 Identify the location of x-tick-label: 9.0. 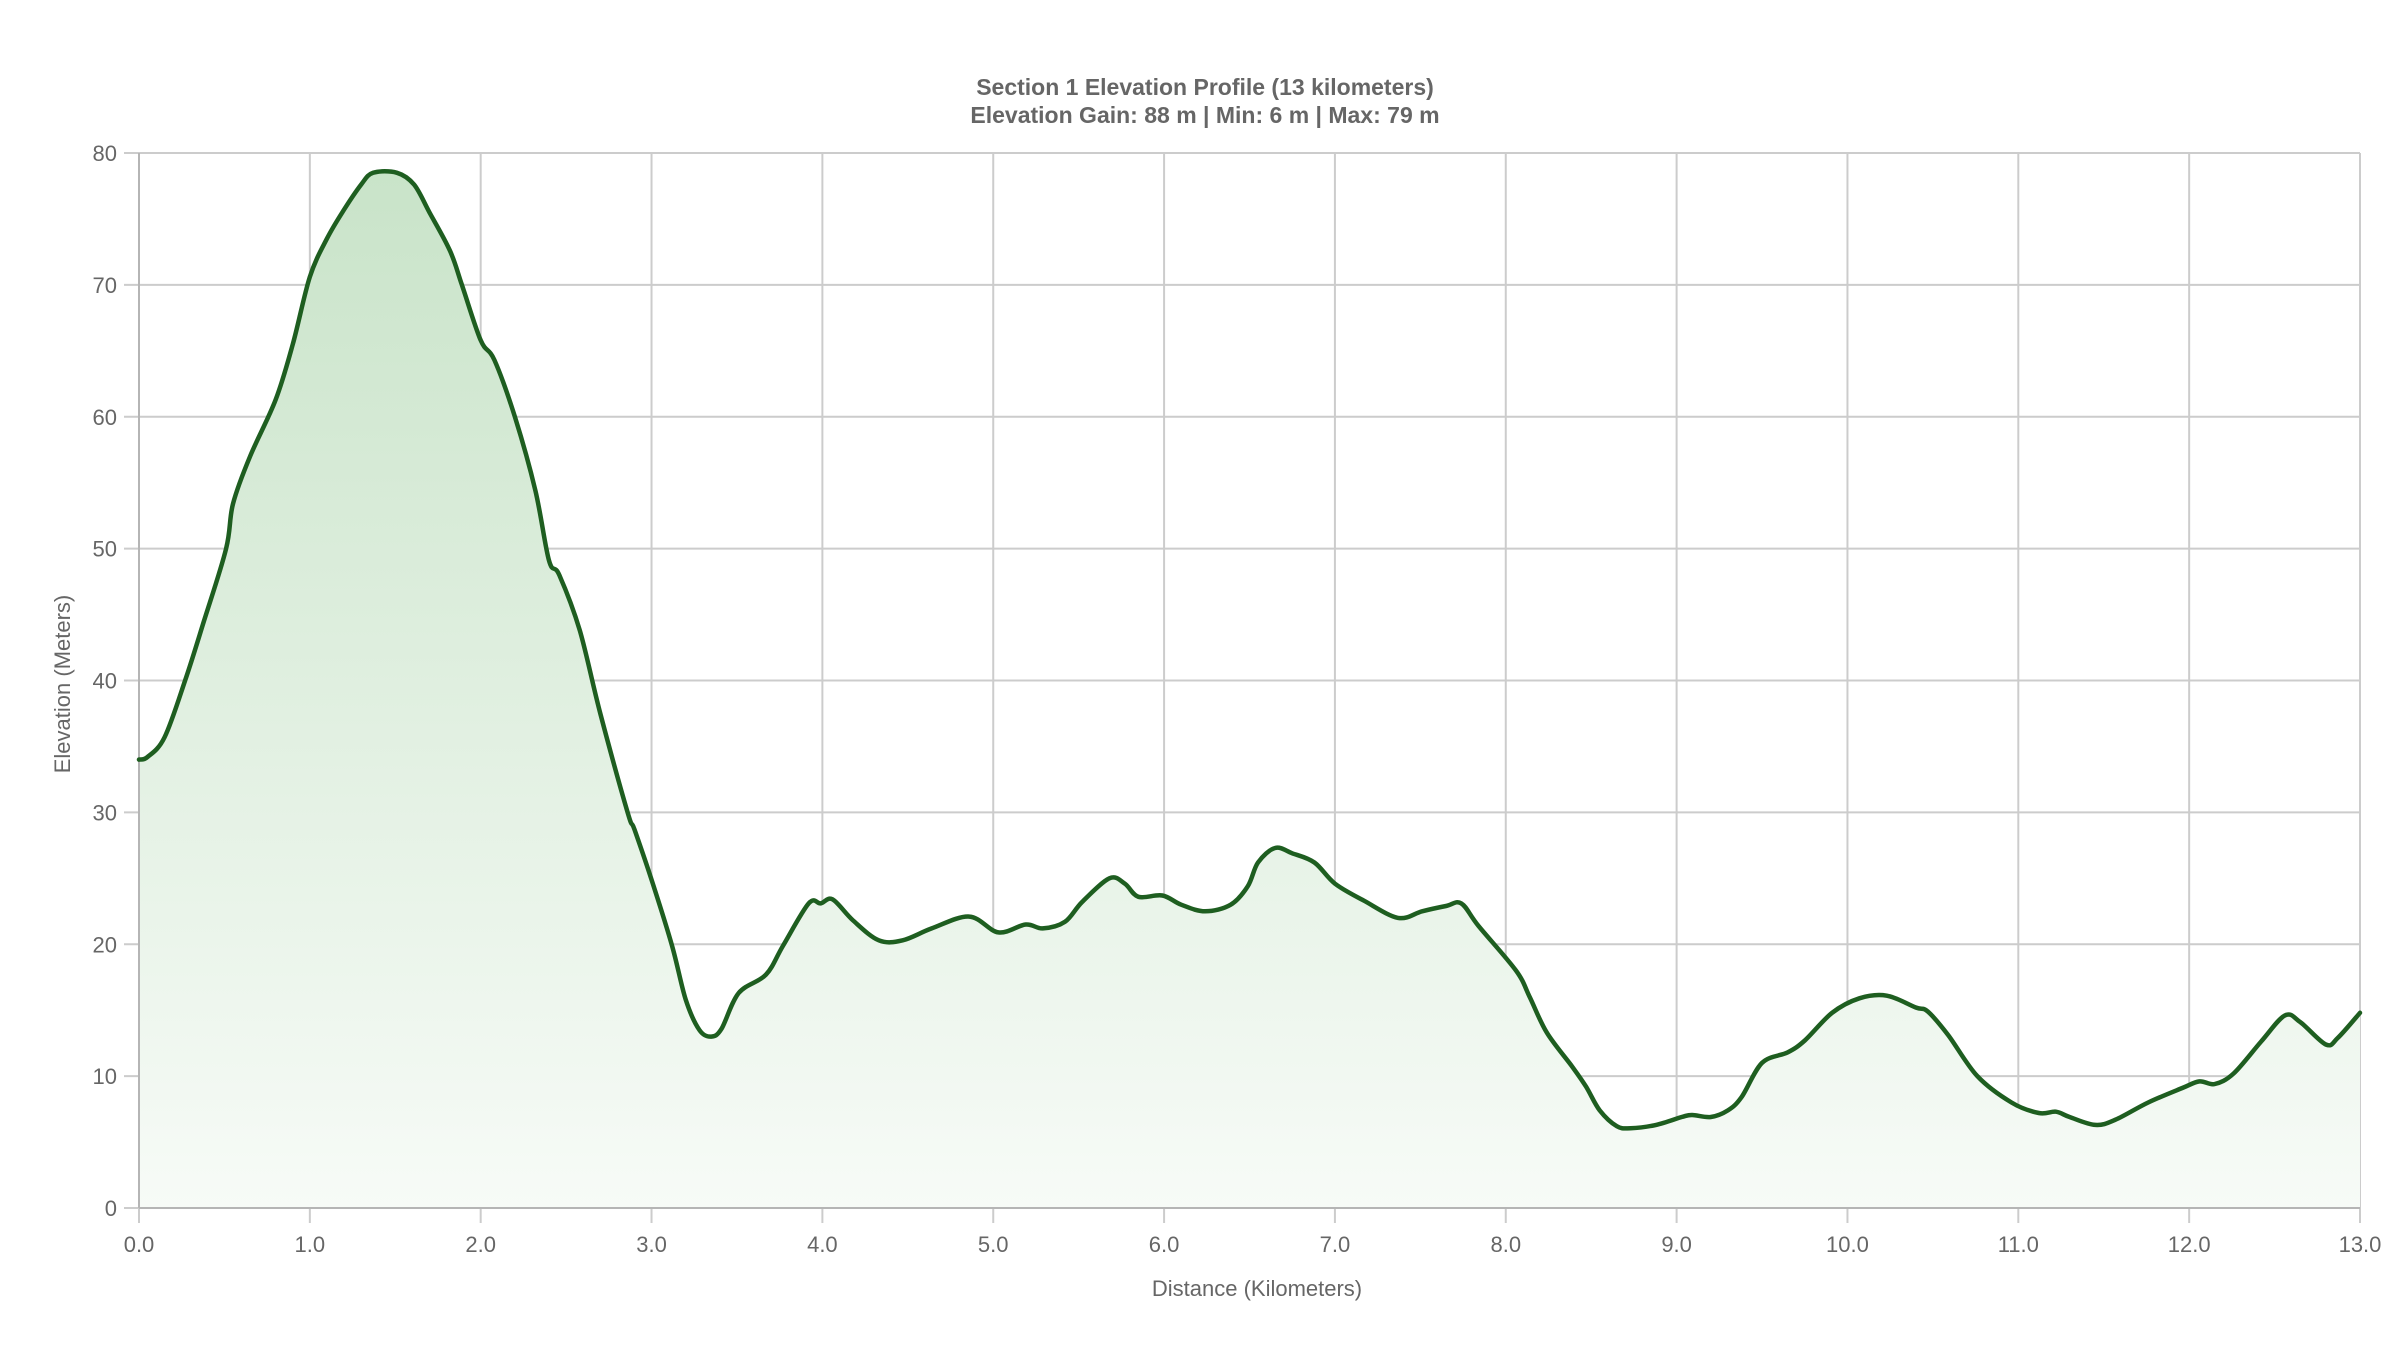
(1676, 1244).